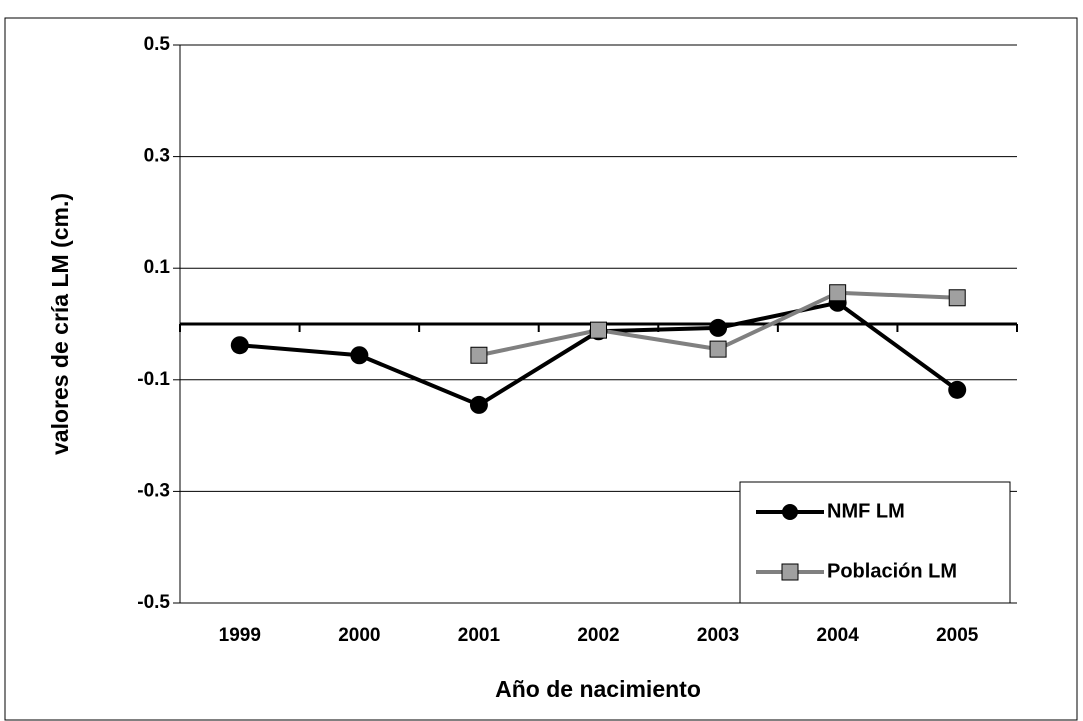  Describe the element at coordinates (479, 635) in the screenshot. I see `x-tick-label: 2001` at that location.